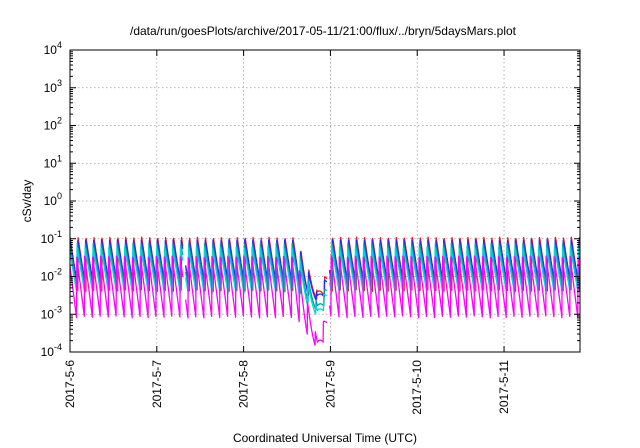  Describe the element at coordinates (244, 384) in the screenshot. I see `x-tick-label: 2017-5-8` at that location.